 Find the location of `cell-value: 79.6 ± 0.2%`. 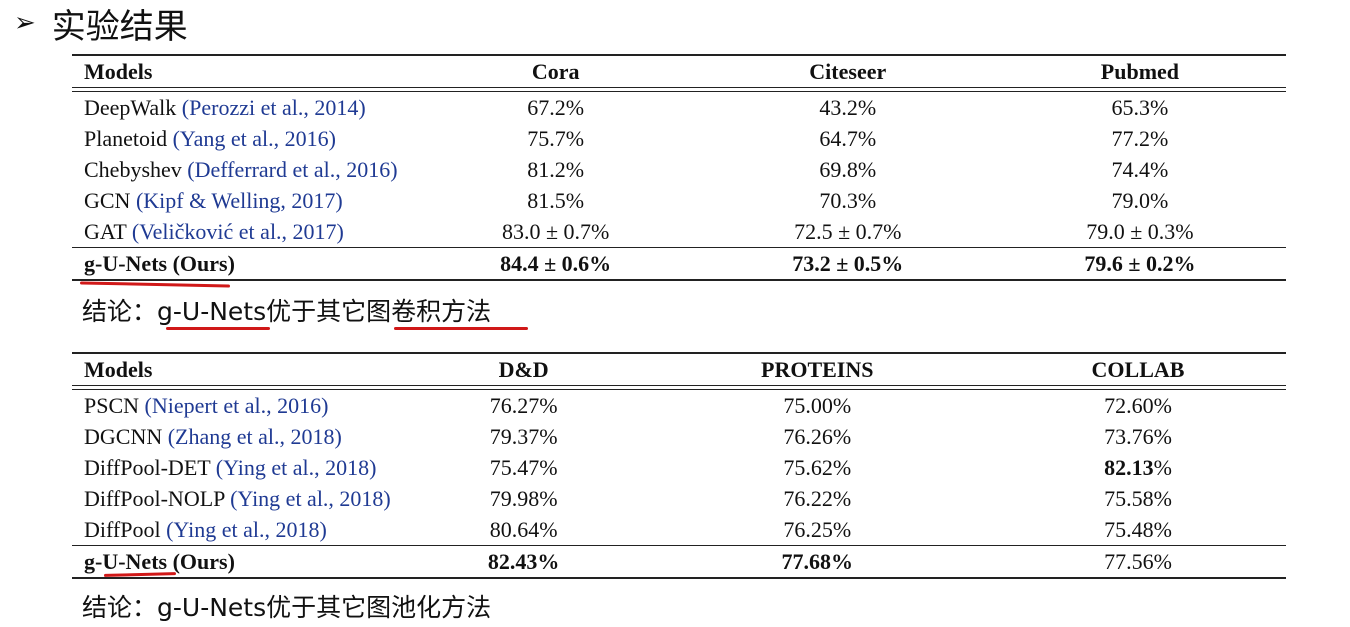

cell-value: 79.6 ± 0.2% is located at coordinates (1139, 264).